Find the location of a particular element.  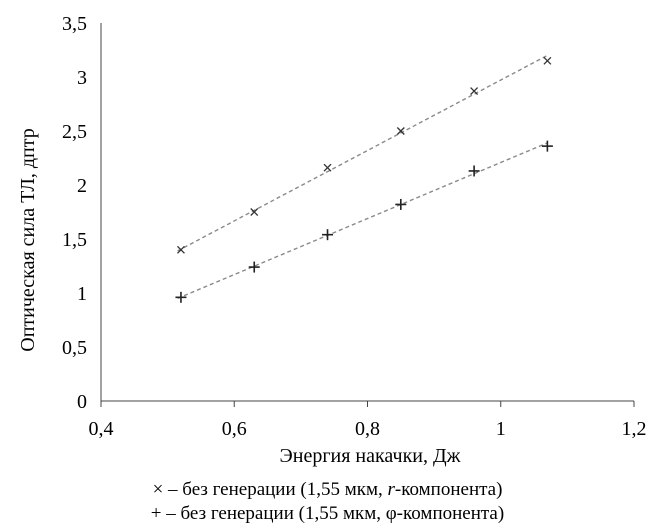

legend-text-r-var: r is located at coordinates (391, 489).